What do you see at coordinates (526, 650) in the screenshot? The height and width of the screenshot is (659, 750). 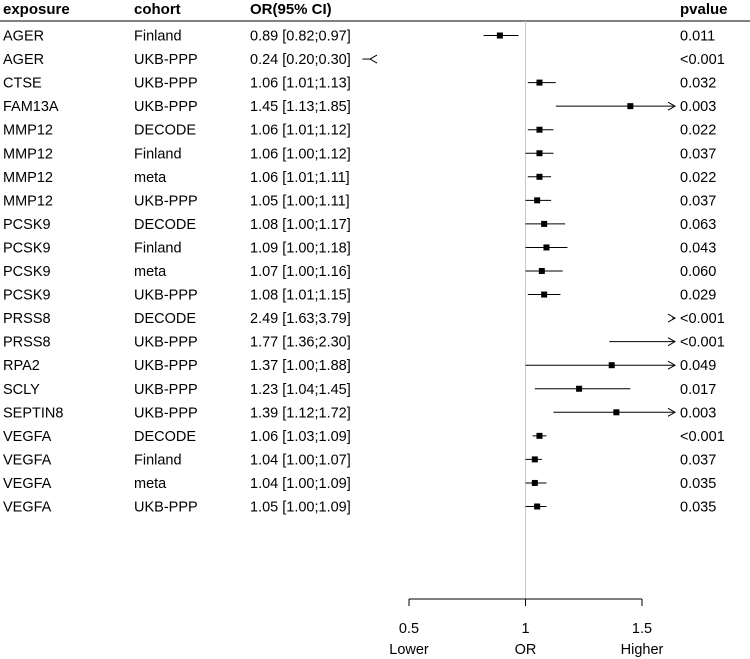 I see `x-axis-title: OR` at bounding box center [526, 650].